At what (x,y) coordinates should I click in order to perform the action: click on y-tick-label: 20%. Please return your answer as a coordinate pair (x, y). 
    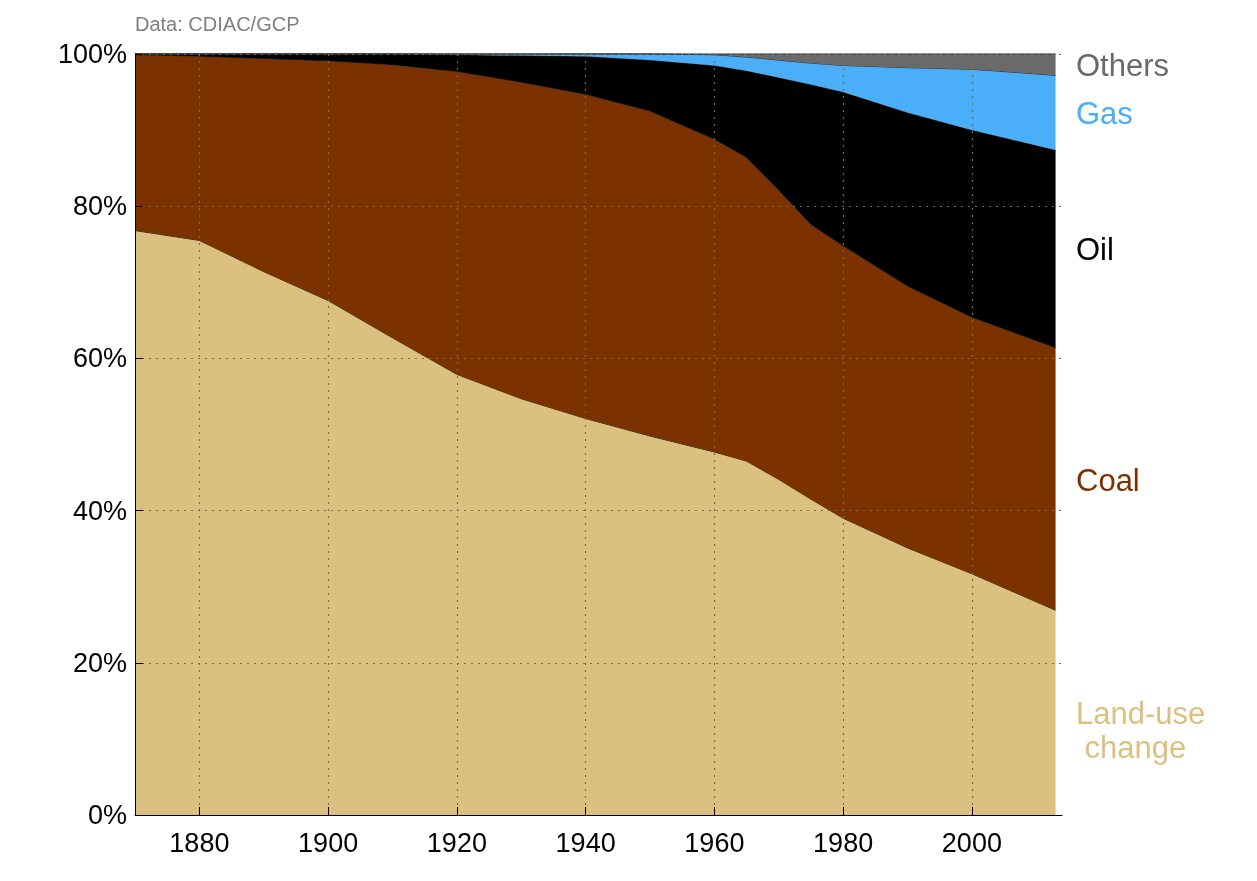
    Looking at the image, I should click on (99, 662).